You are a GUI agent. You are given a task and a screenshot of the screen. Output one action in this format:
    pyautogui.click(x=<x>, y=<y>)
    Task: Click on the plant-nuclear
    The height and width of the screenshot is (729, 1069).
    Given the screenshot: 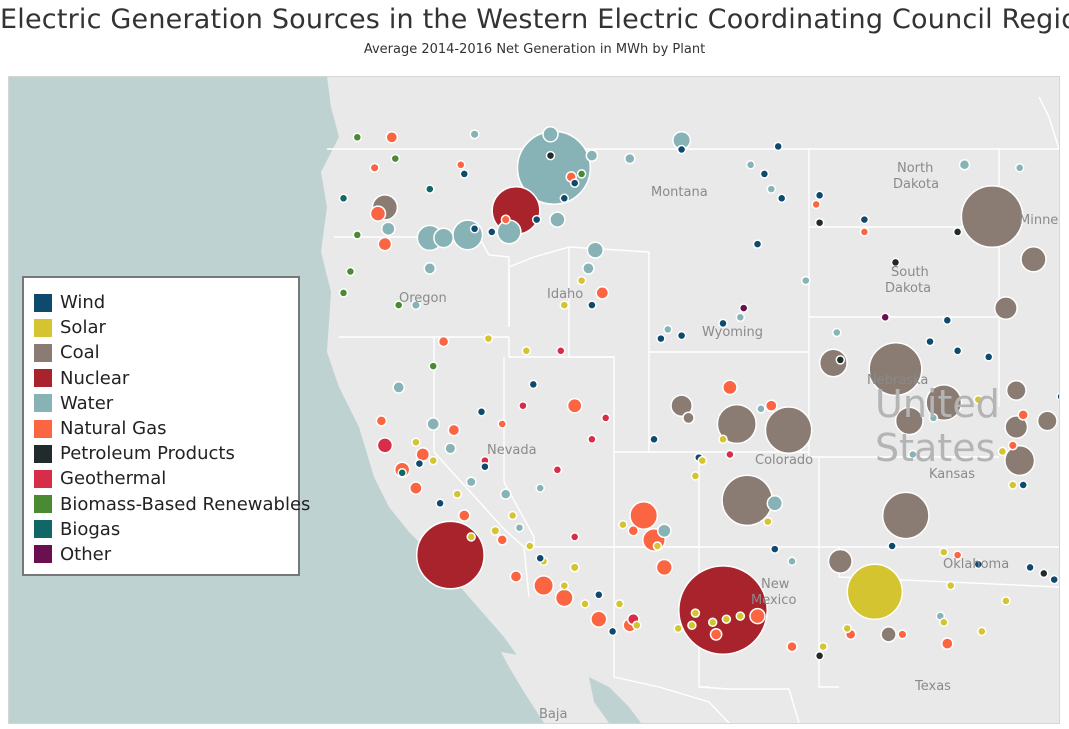 What is the action you would take?
    pyautogui.click(x=723, y=610)
    